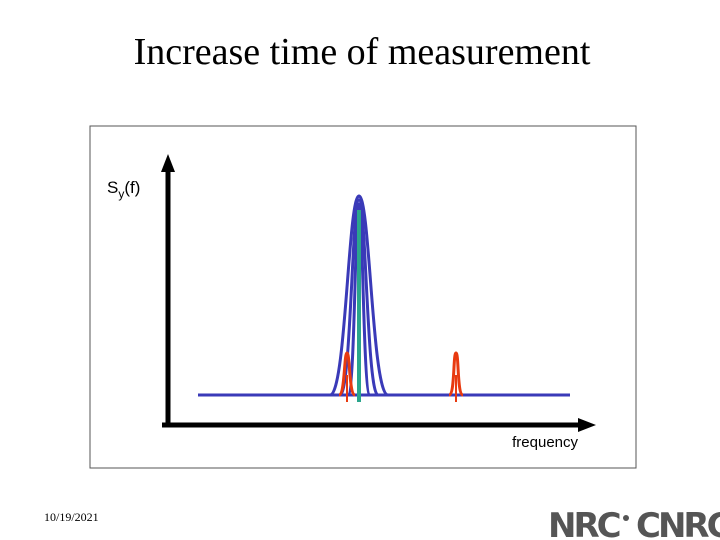  What do you see at coordinates (168, 163) in the screenshot?
I see `y-axis-arrow` at bounding box center [168, 163].